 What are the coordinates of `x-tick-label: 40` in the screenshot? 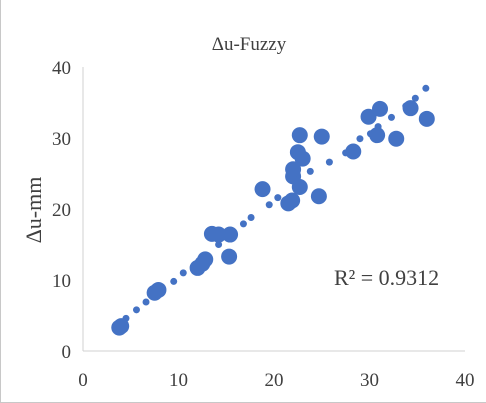 It's located at (465, 380).